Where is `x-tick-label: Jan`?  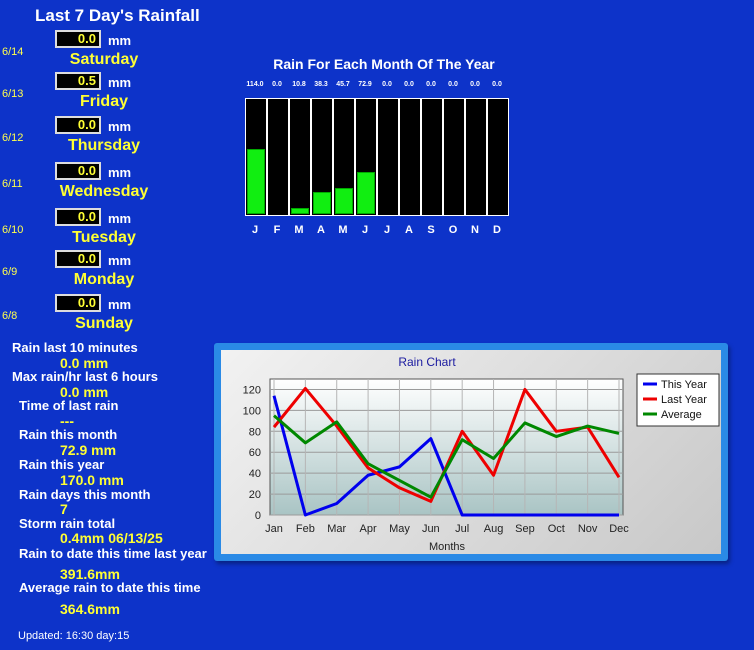
x-tick-label: Jan is located at coordinates (274, 529).